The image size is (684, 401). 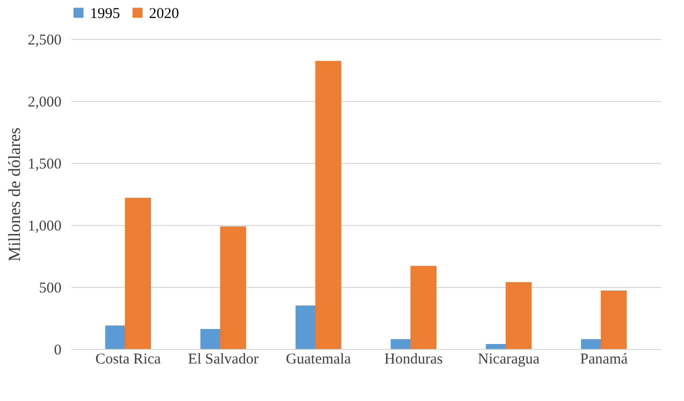 I want to click on x-tick-label: El Salvador, so click(x=223, y=360).